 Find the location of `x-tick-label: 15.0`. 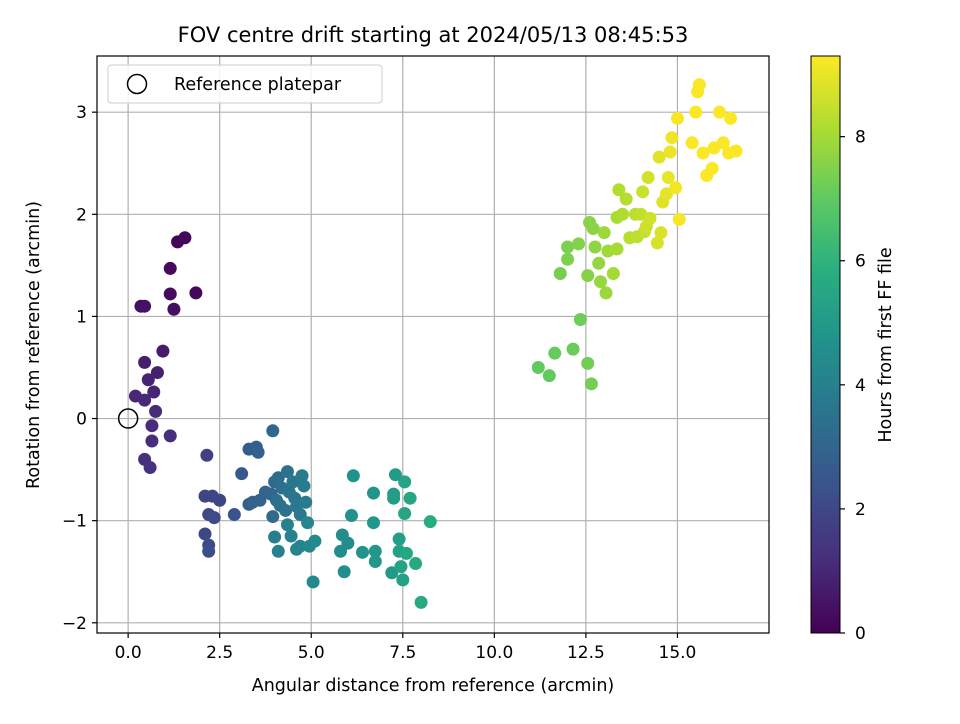

x-tick-label: 15.0 is located at coordinates (678, 653).